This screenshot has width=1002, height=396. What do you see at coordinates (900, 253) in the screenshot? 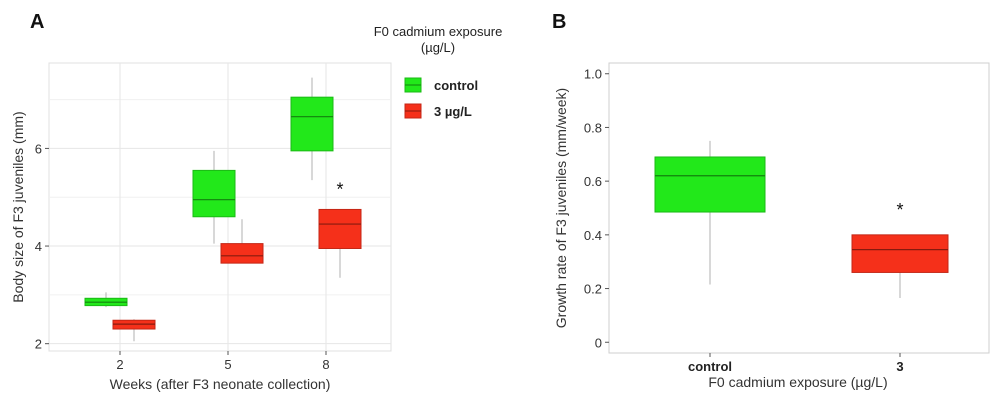
I see `panel-b-box-cadmium-iqr` at bounding box center [900, 253].